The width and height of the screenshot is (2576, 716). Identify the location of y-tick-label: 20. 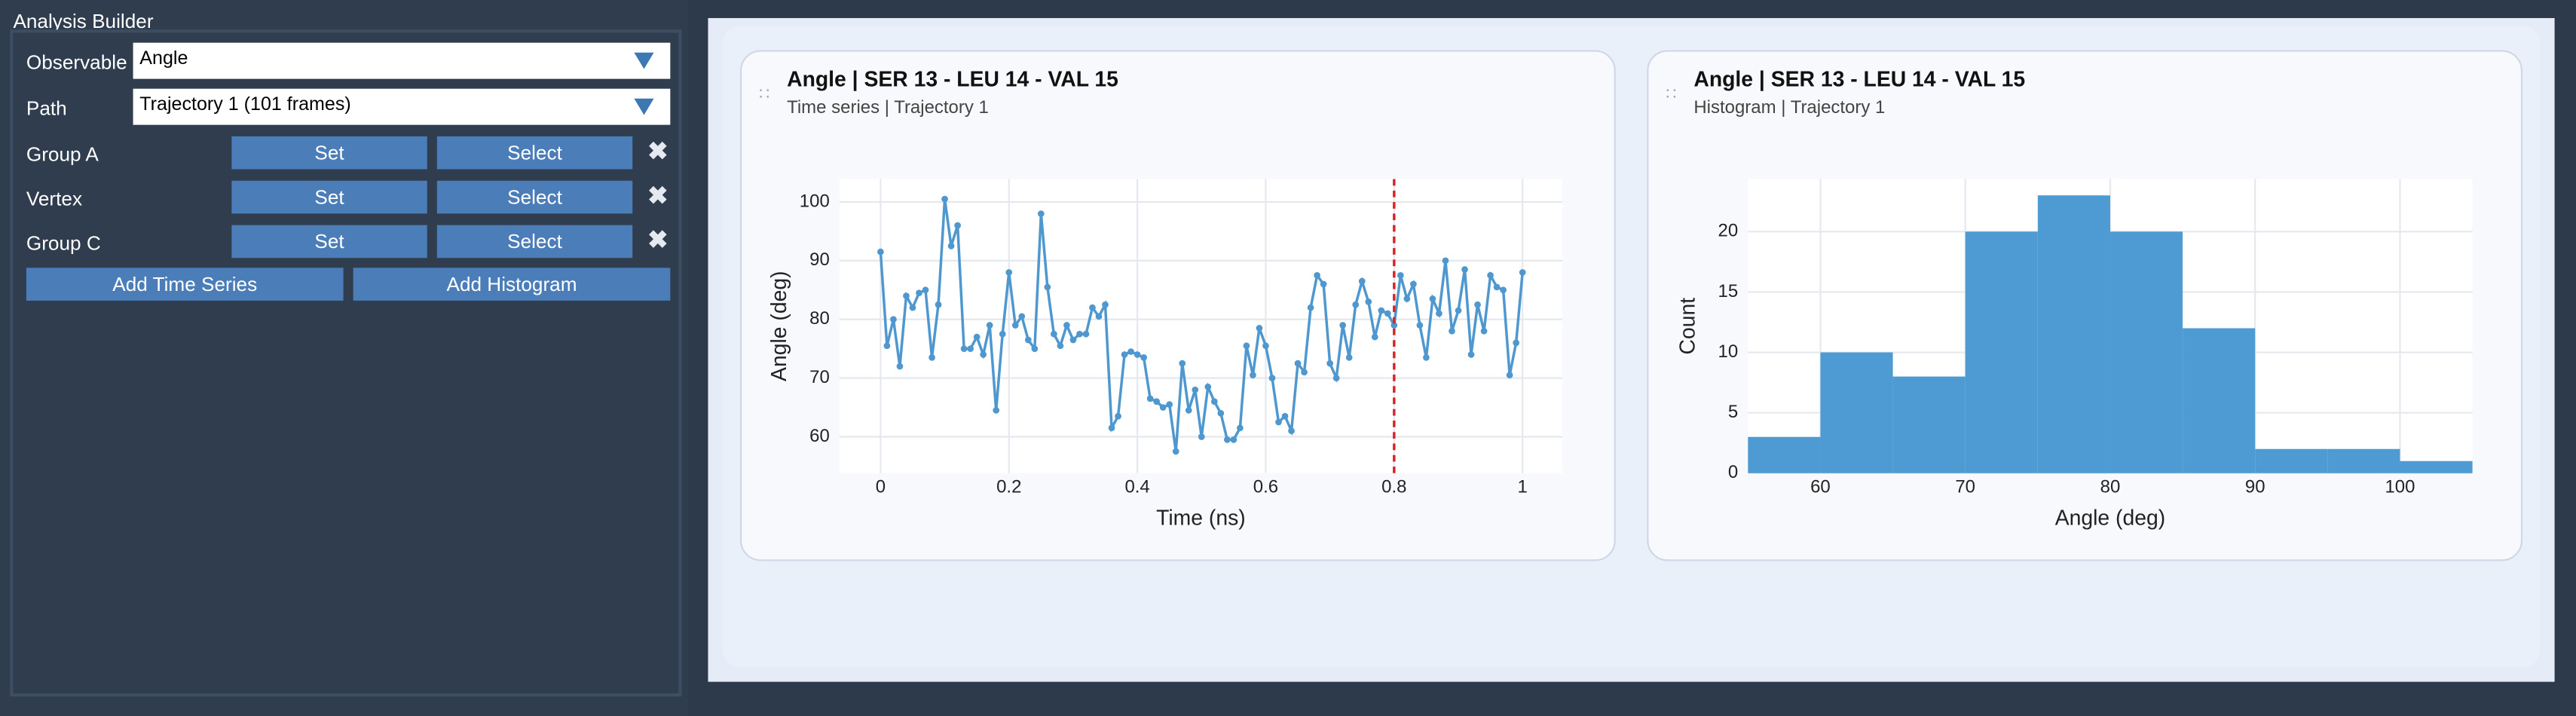
(1728, 231).